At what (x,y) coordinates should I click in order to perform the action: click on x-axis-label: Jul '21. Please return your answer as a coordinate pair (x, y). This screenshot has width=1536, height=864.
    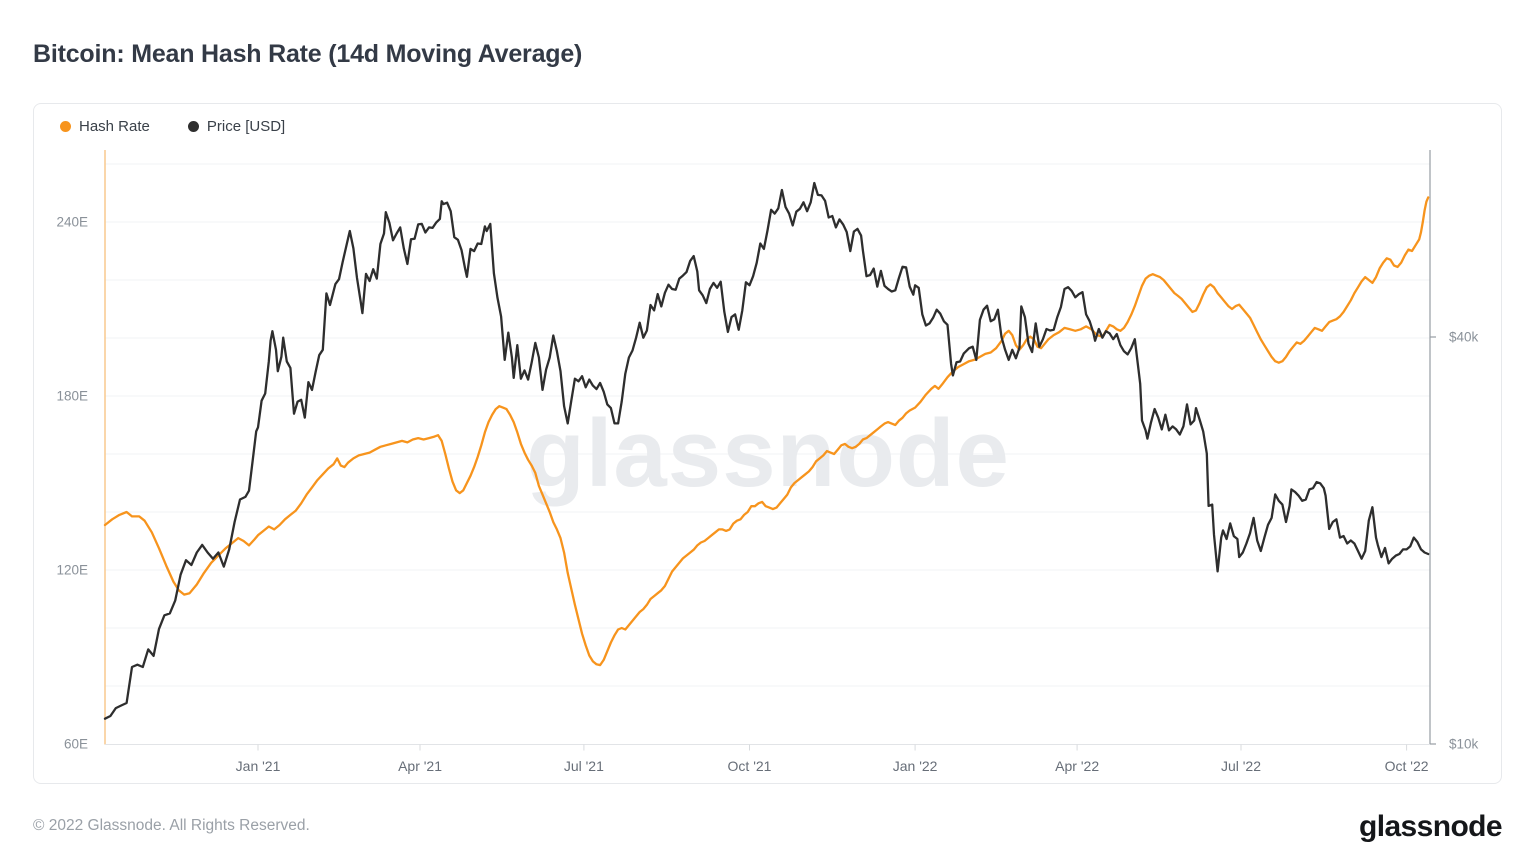
    Looking at the image, I should click on (583, 766).